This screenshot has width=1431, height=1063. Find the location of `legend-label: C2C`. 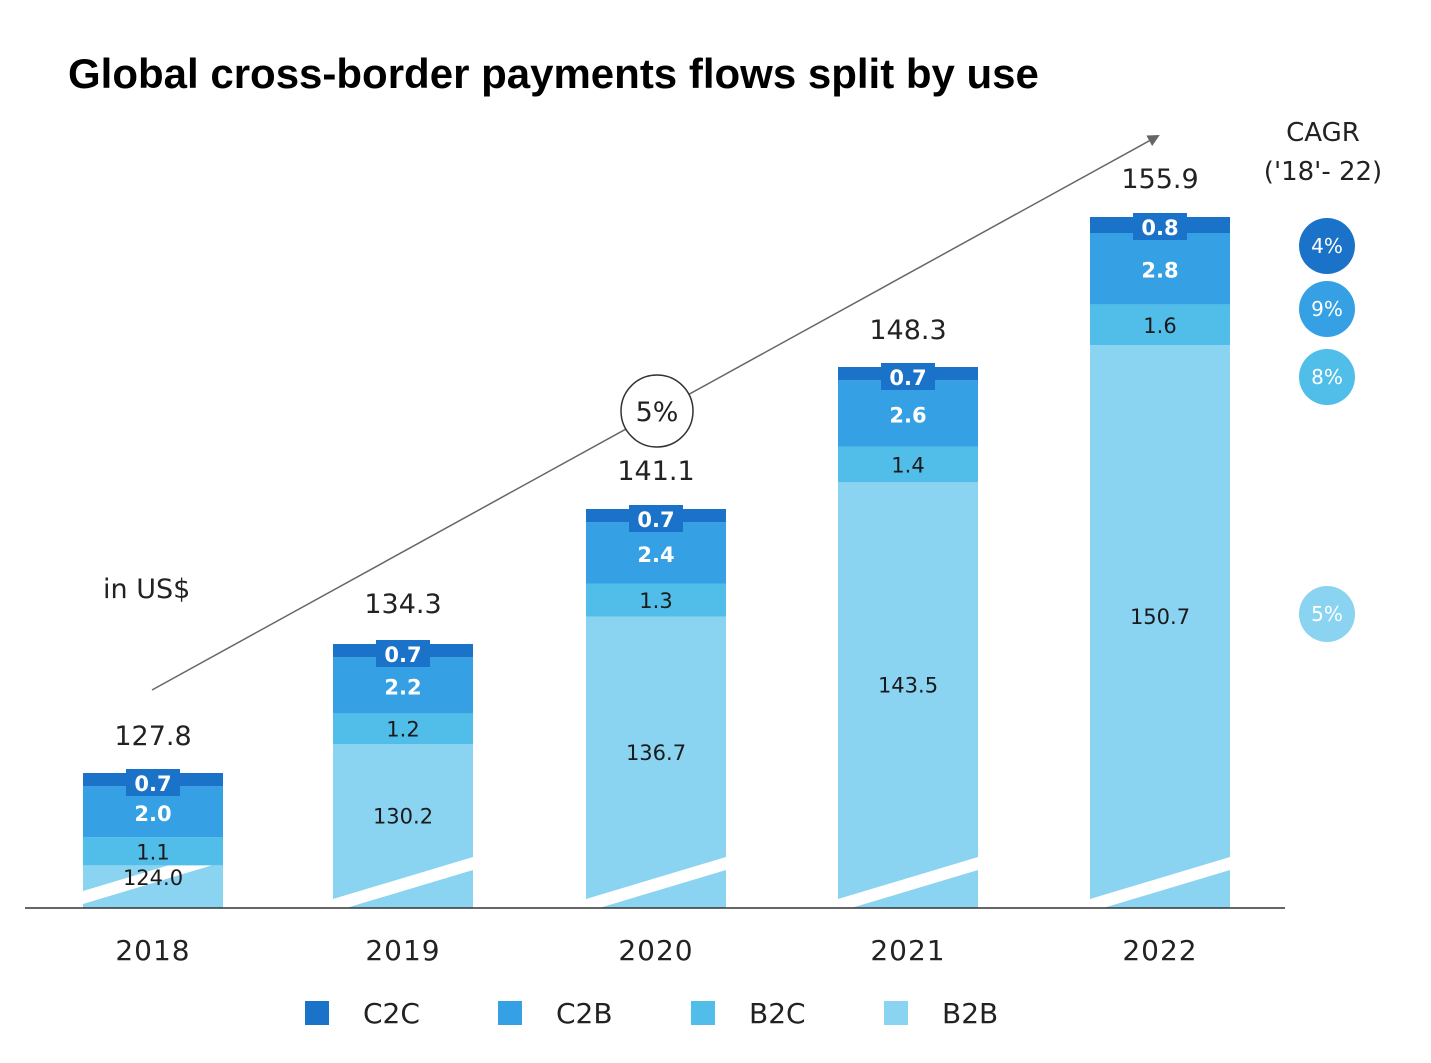

legend-label: C2C is located at coordinates (391, 1013).